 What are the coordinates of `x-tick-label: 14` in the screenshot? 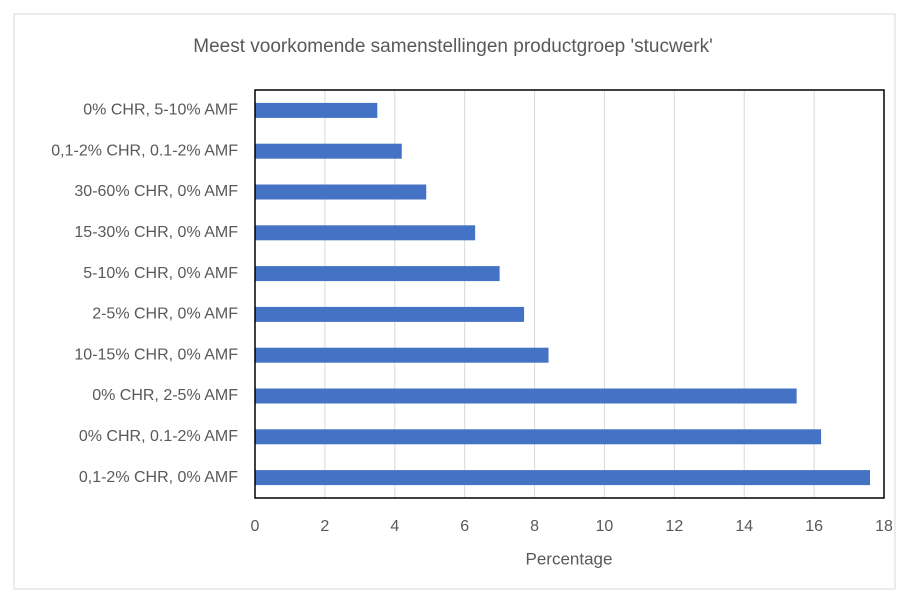 It's located at (744, 526).